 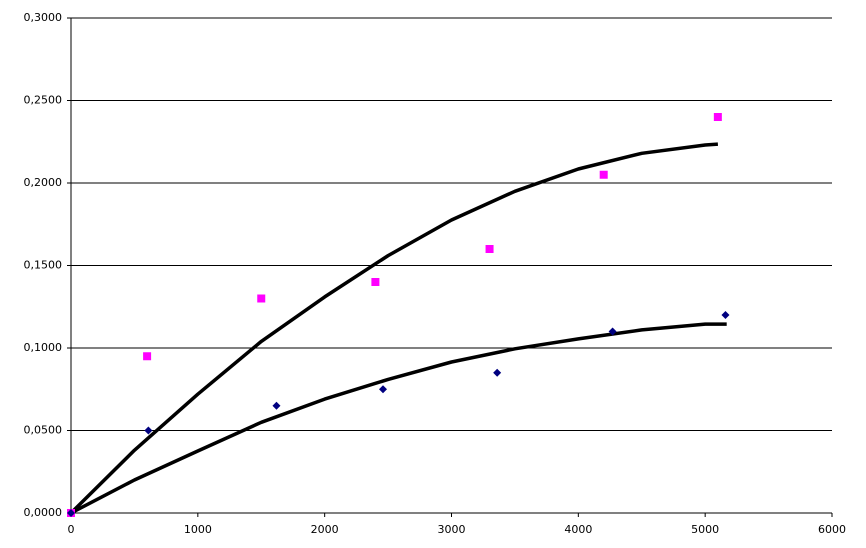 What do you see at coordinates (43, 100) in the screenshot?
I see `y-tick-label: 0,2500` at bounding box center [43, 100].